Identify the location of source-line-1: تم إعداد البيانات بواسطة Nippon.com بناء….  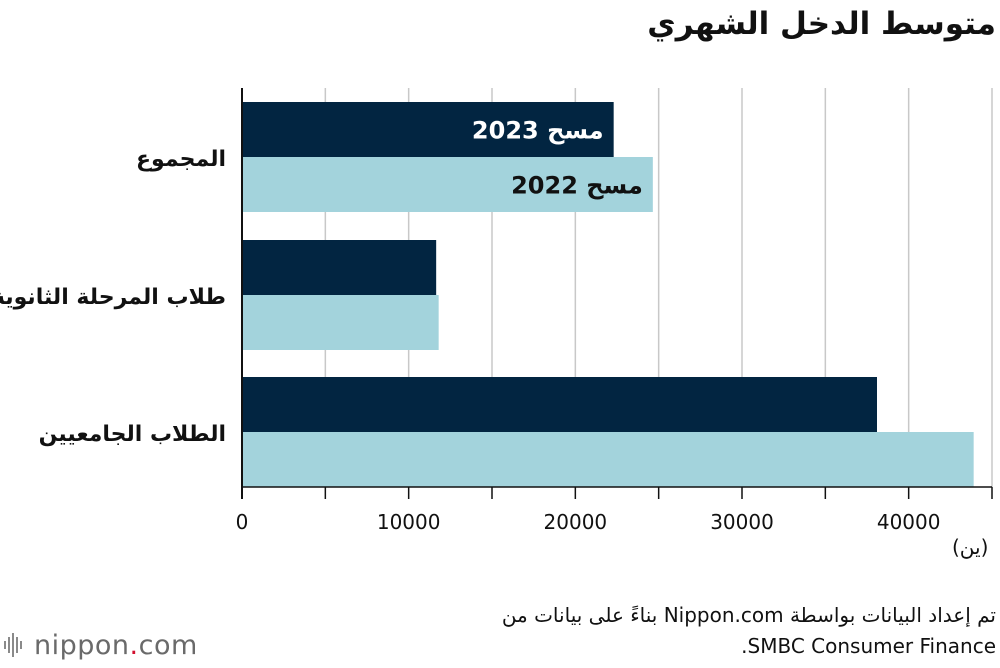
(748, 615).